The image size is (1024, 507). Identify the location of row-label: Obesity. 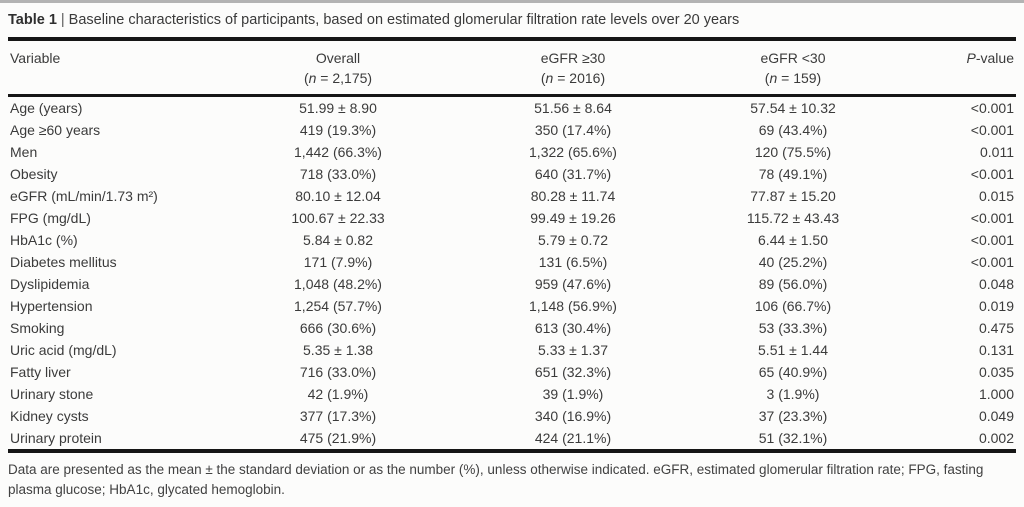
(34, 174).